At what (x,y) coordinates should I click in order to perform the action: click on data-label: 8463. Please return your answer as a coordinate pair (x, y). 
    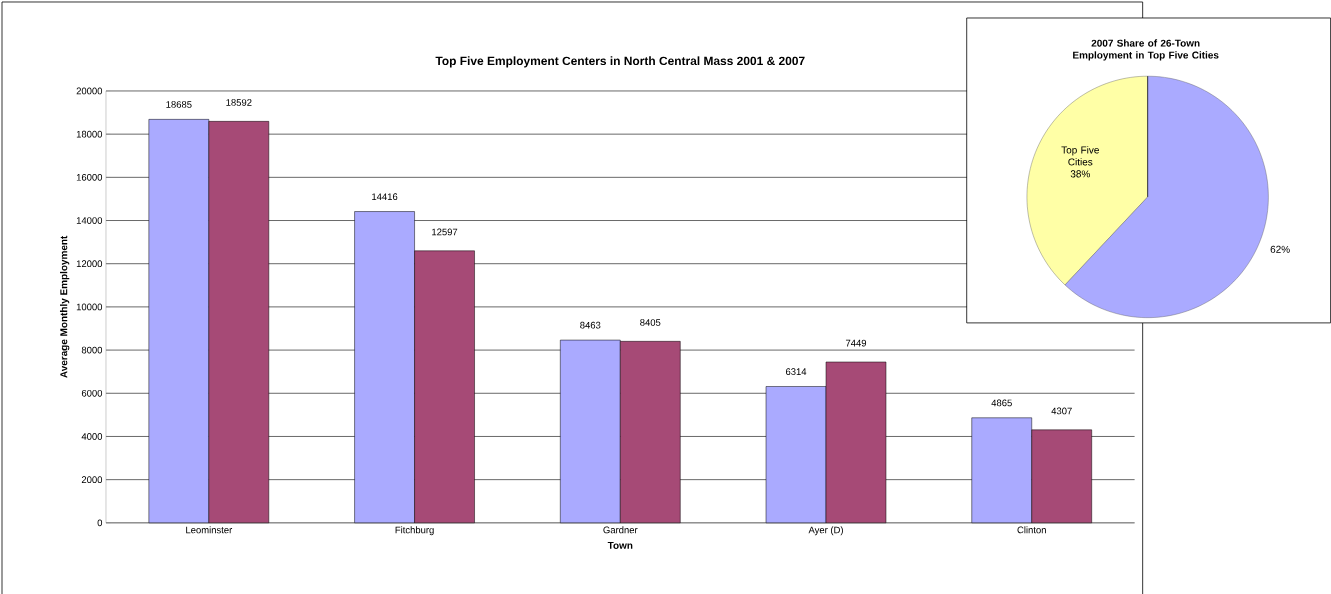
    Looking at the image, I should click on (590, 325).